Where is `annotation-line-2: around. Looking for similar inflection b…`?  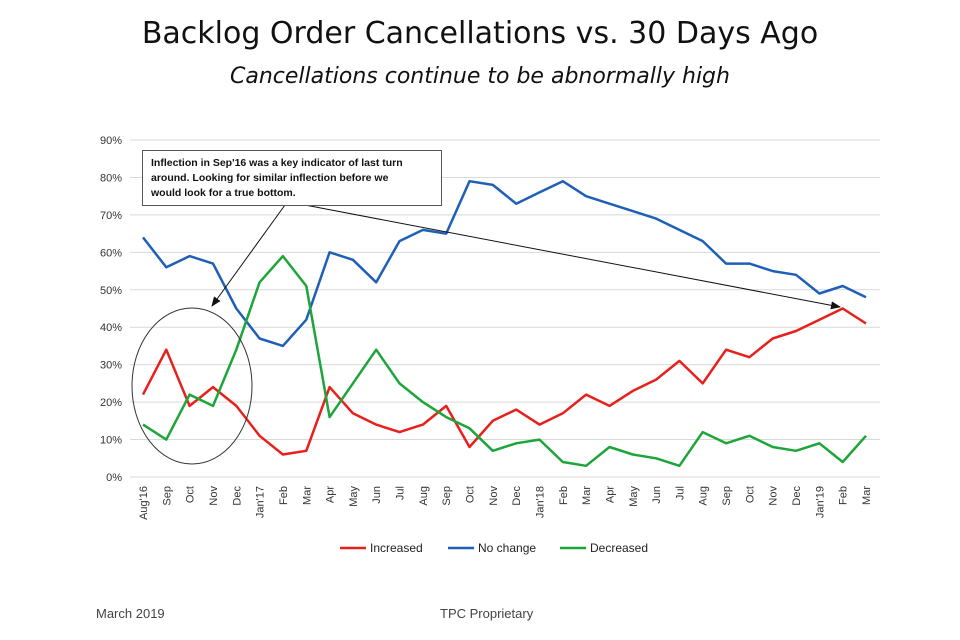 annotation-line-2: around. Looking for similar inflection b… is located at coordinates (270, 178).